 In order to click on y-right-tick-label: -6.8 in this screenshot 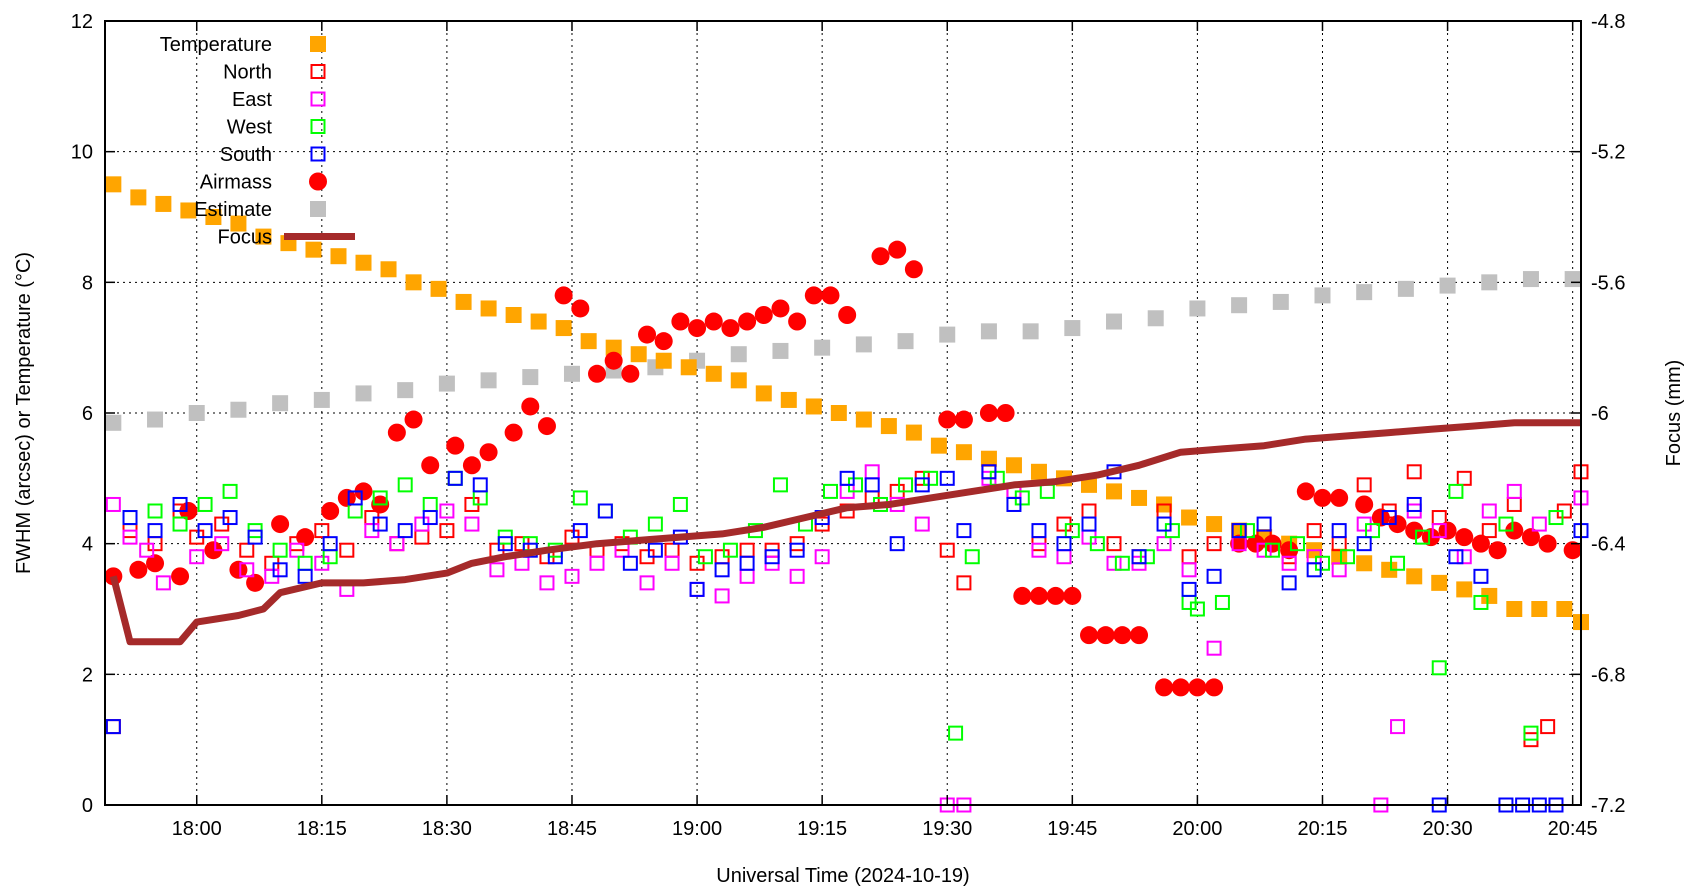, I will do `click(1608, 675)`.